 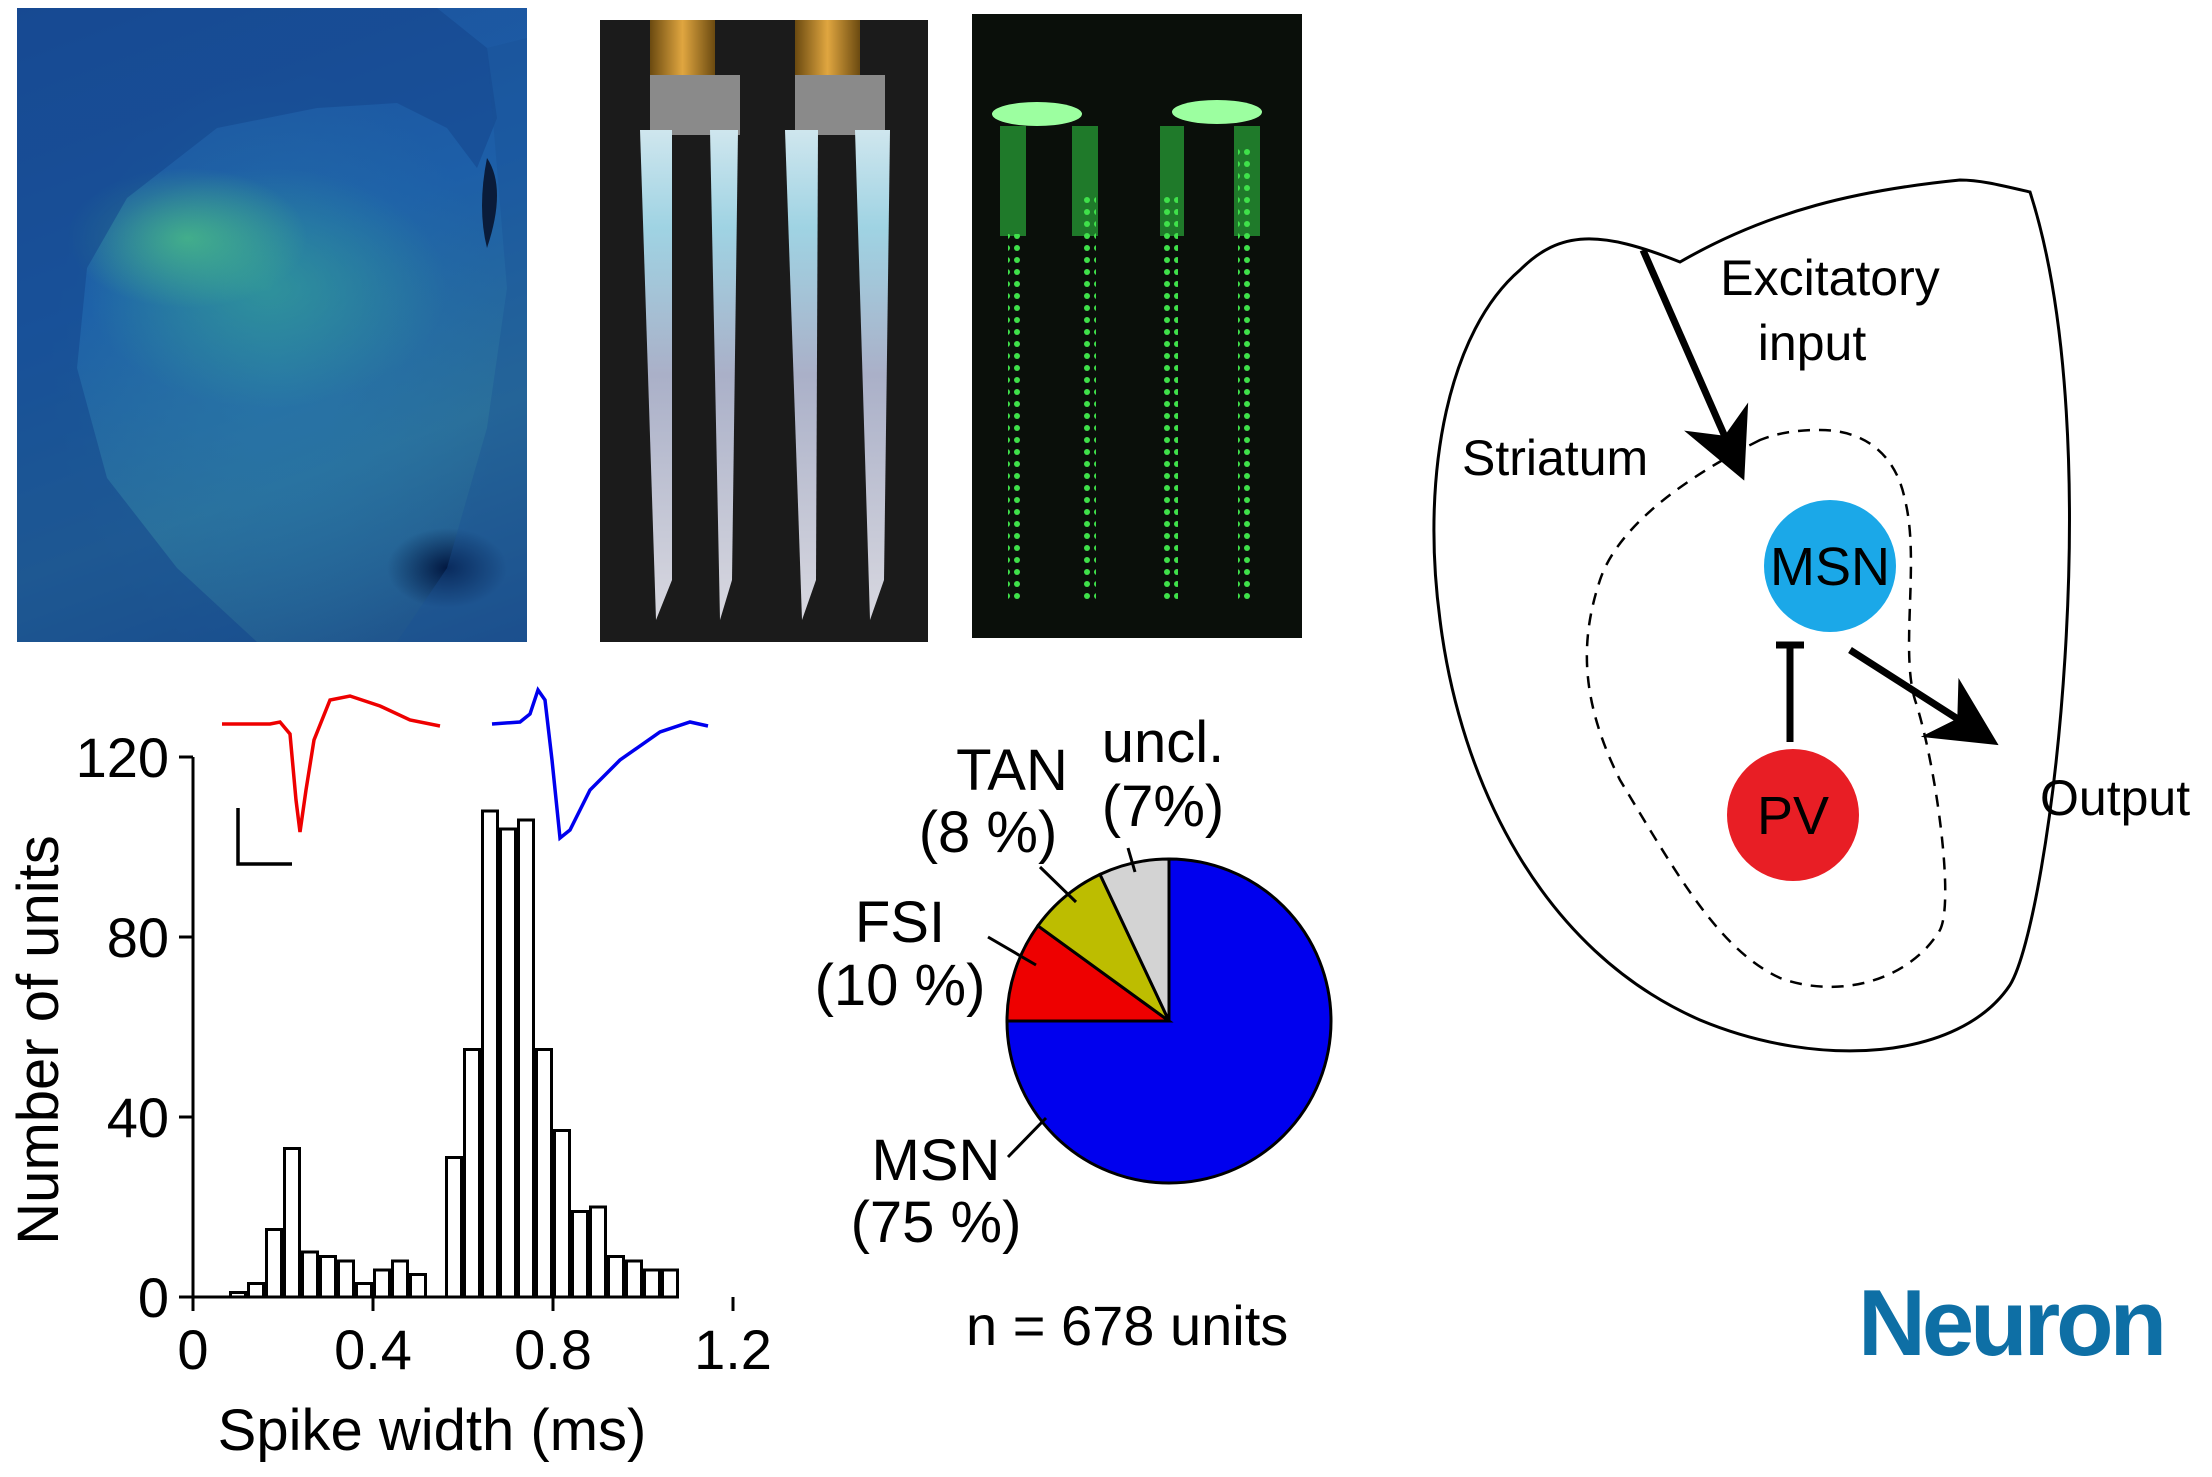 What do you see at coordinates (1127, 1325) in the screenshot?
I see `pie-n-units: n = 678 units` at bounding box center [1127, 1325].